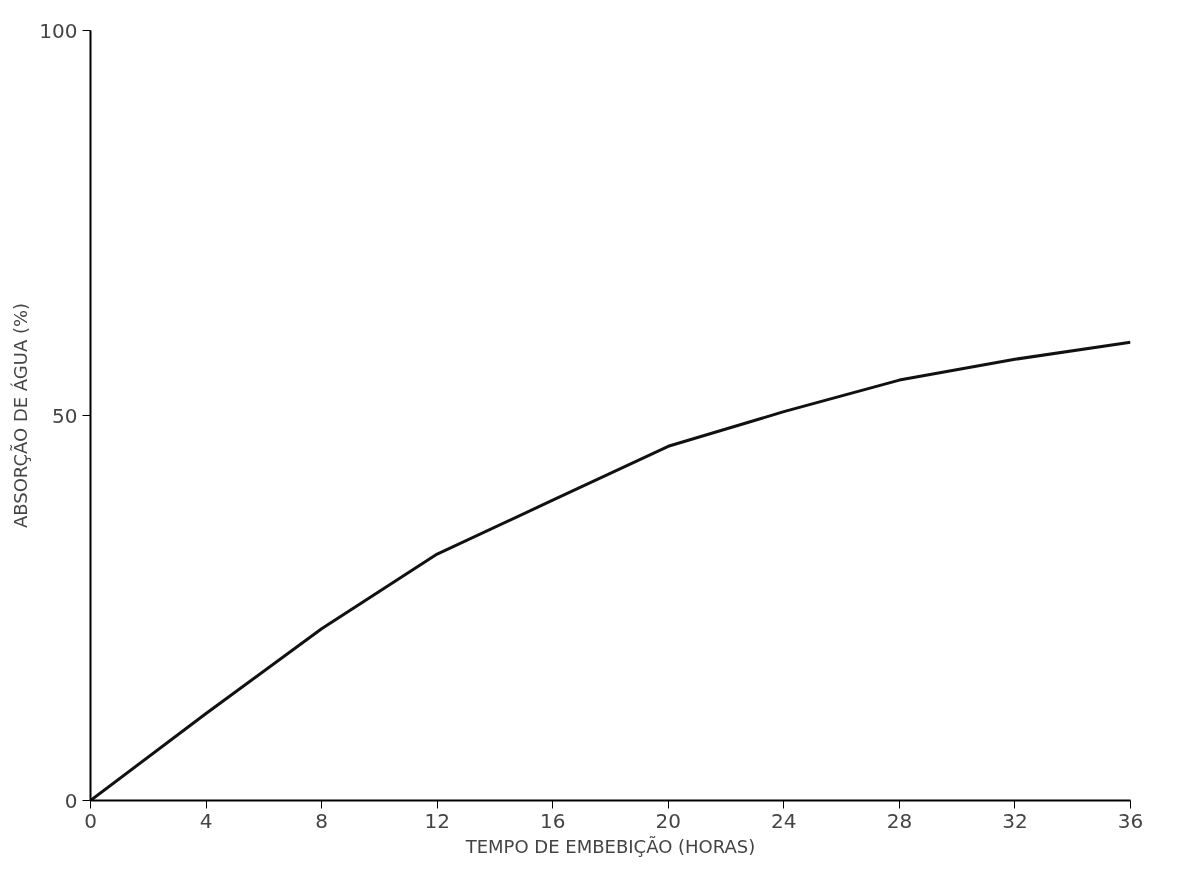  Describe the element at coordinates (21, 415) in the screenshot. I see `y-axis-title: ABSORÇÃO DE ÁGUA (%)` at that location.